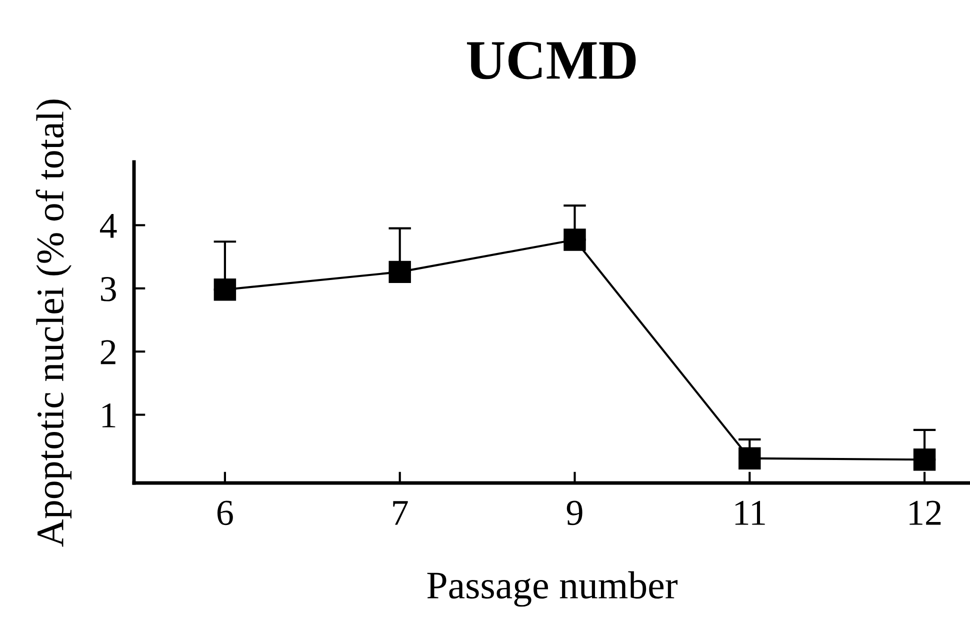 This screenshot has height=617, width=970. I want to click on y-tick-label: 2, so click(108, 352).